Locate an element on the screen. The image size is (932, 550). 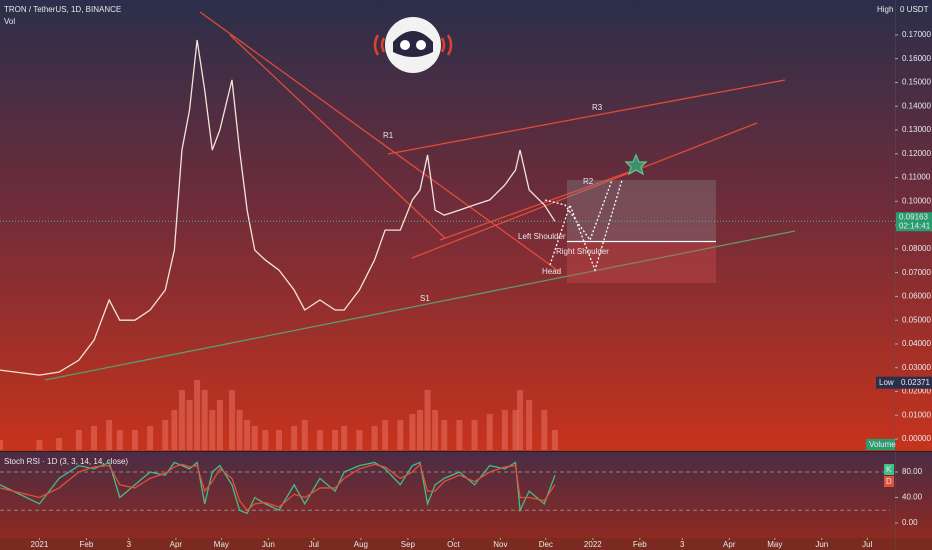
y-tick-label: 0.11000 is located at coordinates (916, 177).